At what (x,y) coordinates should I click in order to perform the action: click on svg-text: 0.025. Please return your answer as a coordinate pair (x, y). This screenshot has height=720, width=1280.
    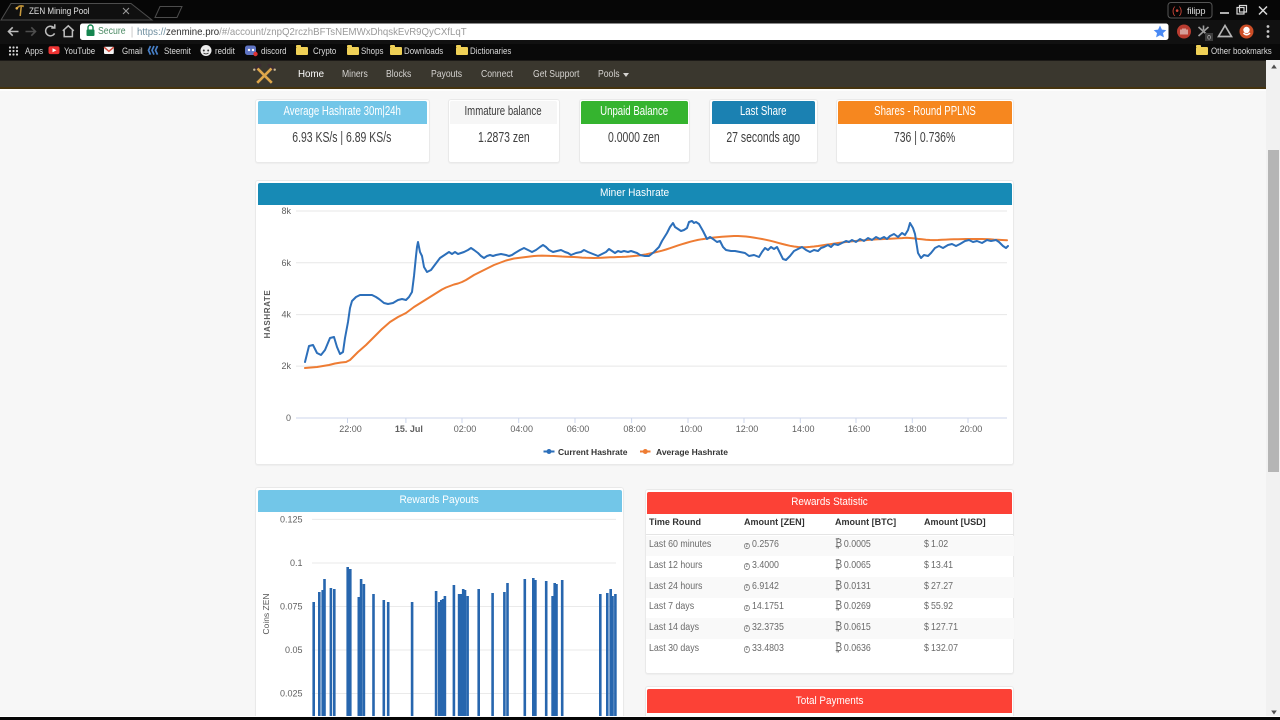
    Looking at the image, I should click on (291, 694).